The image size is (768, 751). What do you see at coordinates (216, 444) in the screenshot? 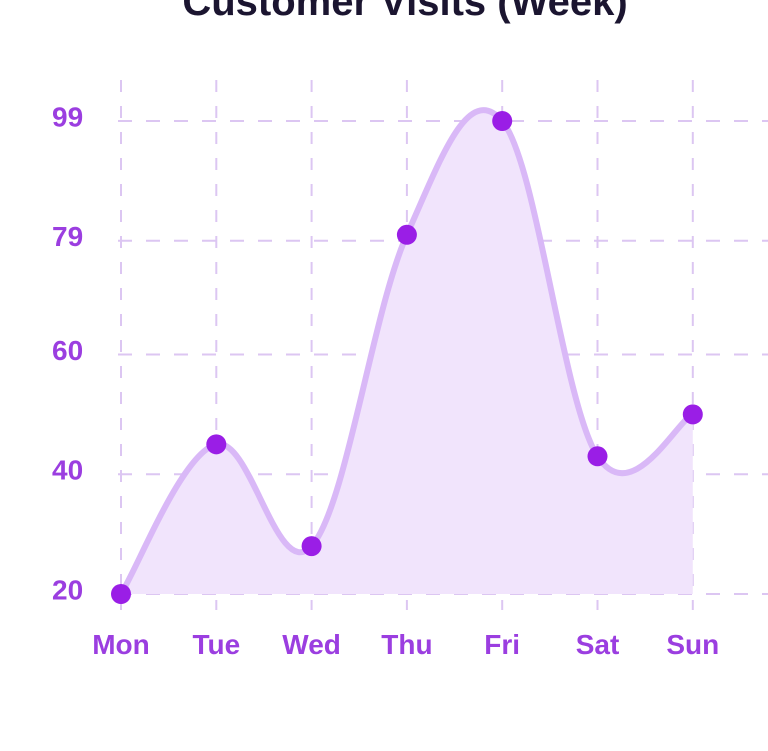
I see `data-point-tue` at bounding box center [216, 444].